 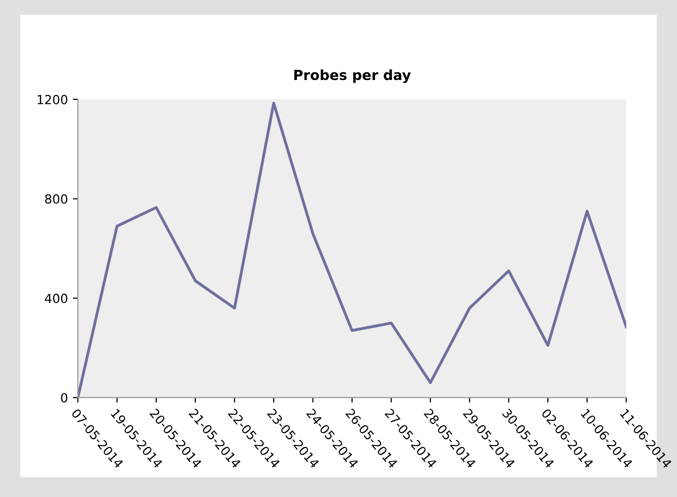 I want to click on y-tick-label: 0, so click(x=64, y=398).